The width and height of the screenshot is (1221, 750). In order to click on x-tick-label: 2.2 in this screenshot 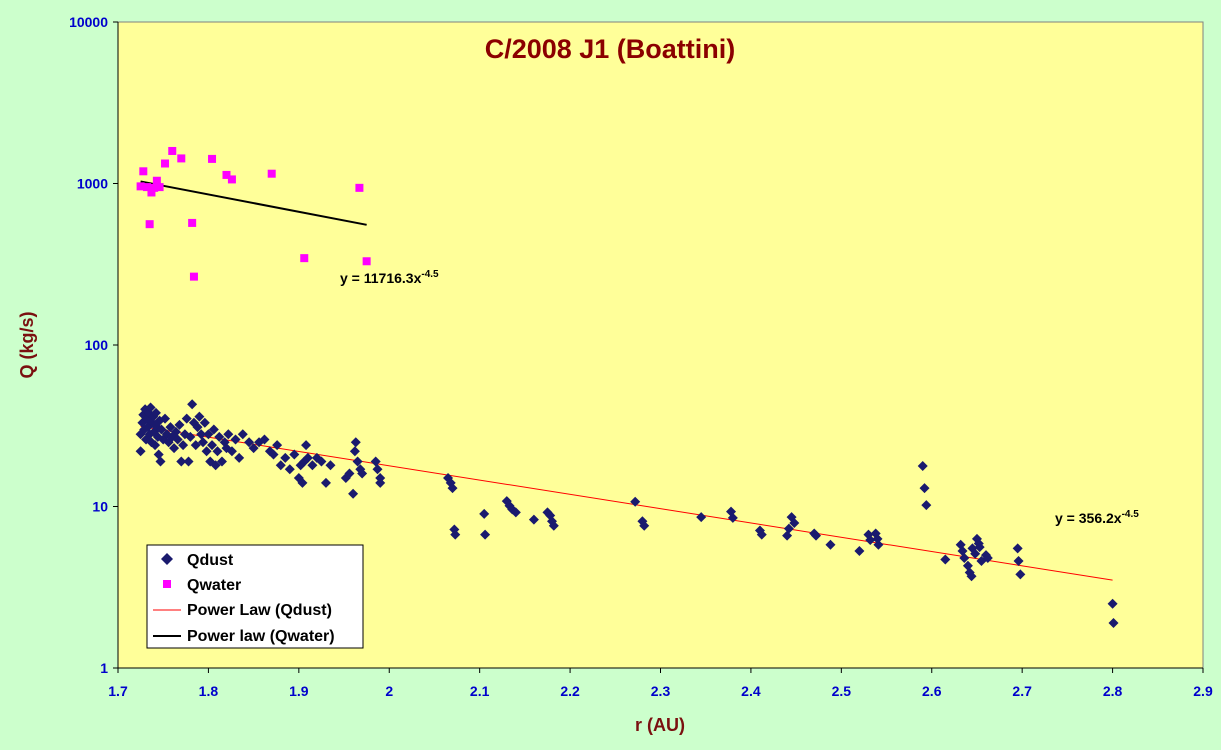, I will do `click(570, 691)`.